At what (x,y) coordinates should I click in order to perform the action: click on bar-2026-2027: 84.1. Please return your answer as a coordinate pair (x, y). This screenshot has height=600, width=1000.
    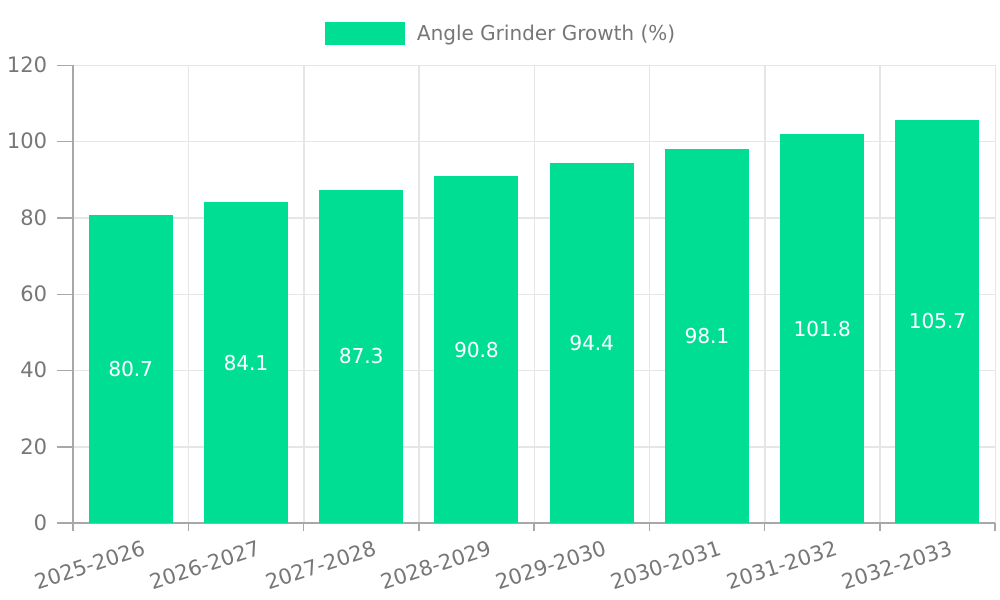
    Looking at the image, I should click on (245, 362).